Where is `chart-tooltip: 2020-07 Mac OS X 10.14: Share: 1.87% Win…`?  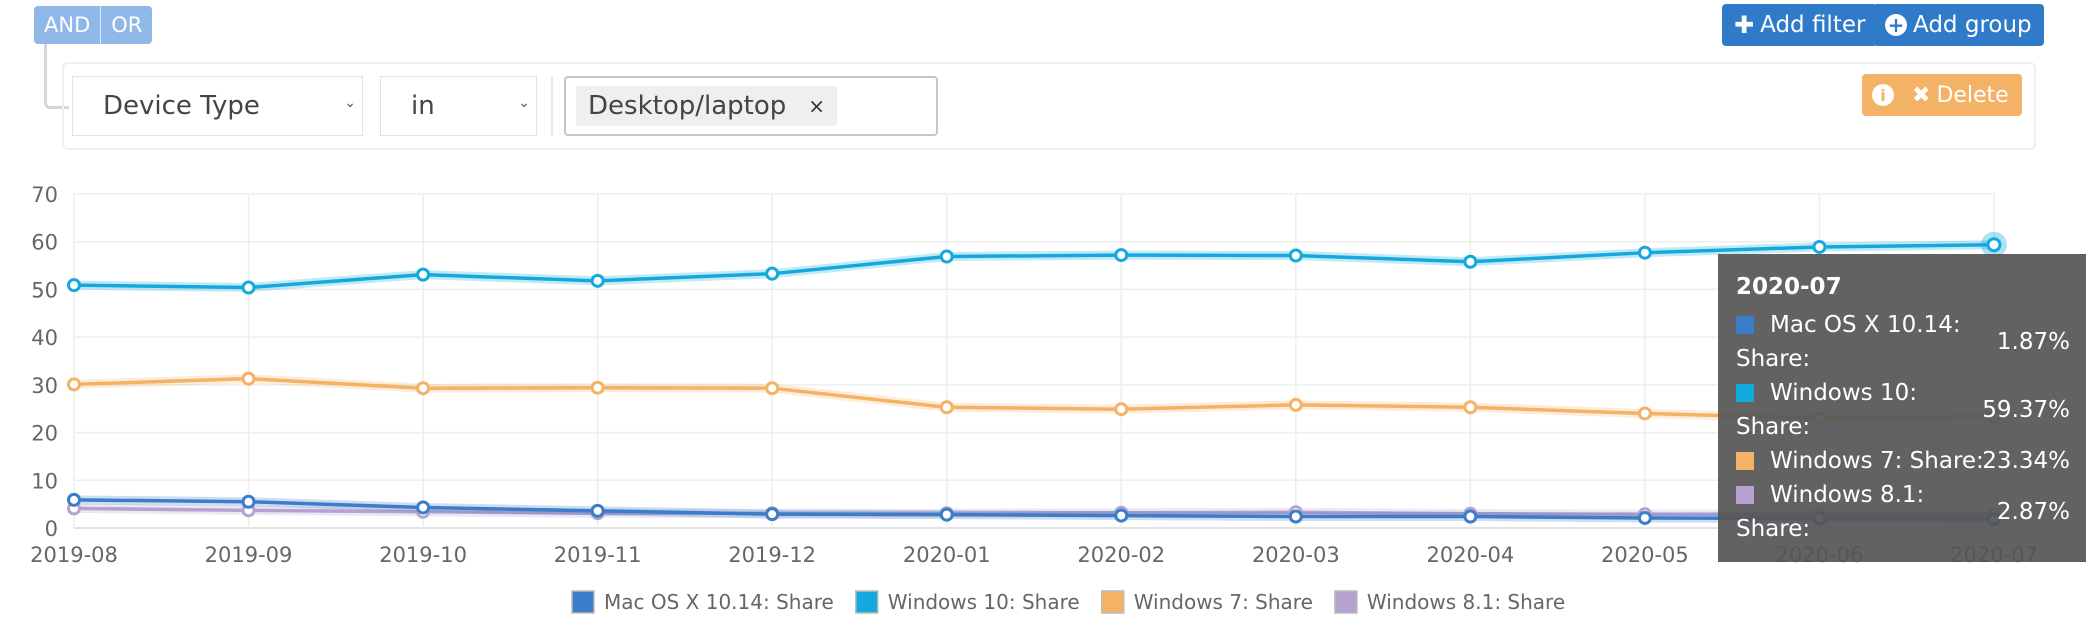
chart-tooltip: 2020-07 Mac OS X 10.14: Share: 1.87% Win… is located at coordinates (1902, 408).